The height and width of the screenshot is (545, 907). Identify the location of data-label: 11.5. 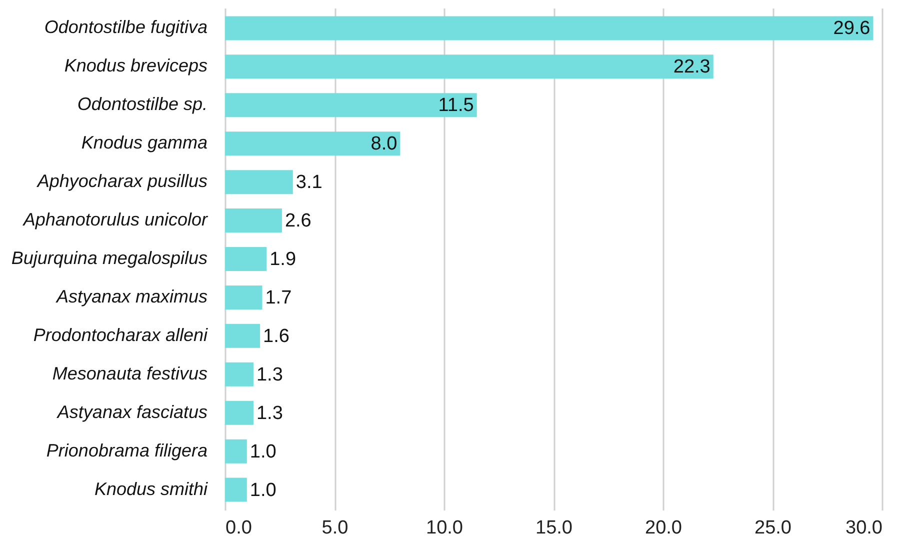
(456, 105).